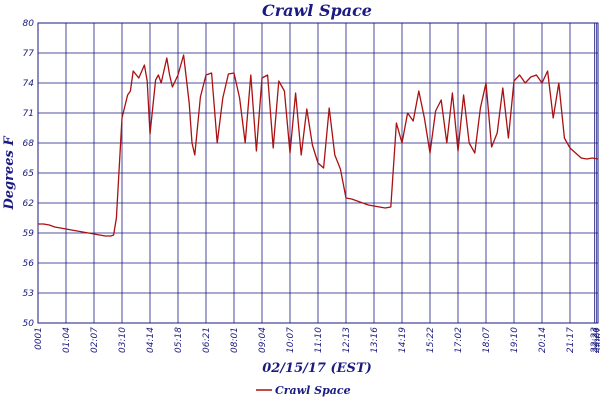 The image size is (600, 400). What do you see at coordinates (29, 294) in the screenshot?
I see `y-tick-label: 53` at bounding box center [29, 294].